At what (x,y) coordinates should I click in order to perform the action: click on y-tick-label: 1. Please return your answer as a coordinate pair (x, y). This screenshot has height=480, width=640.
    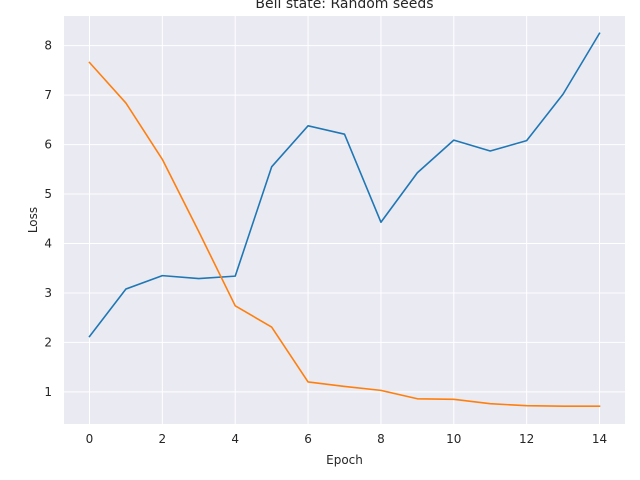
    Looking at the image, I should click on (48, 392).